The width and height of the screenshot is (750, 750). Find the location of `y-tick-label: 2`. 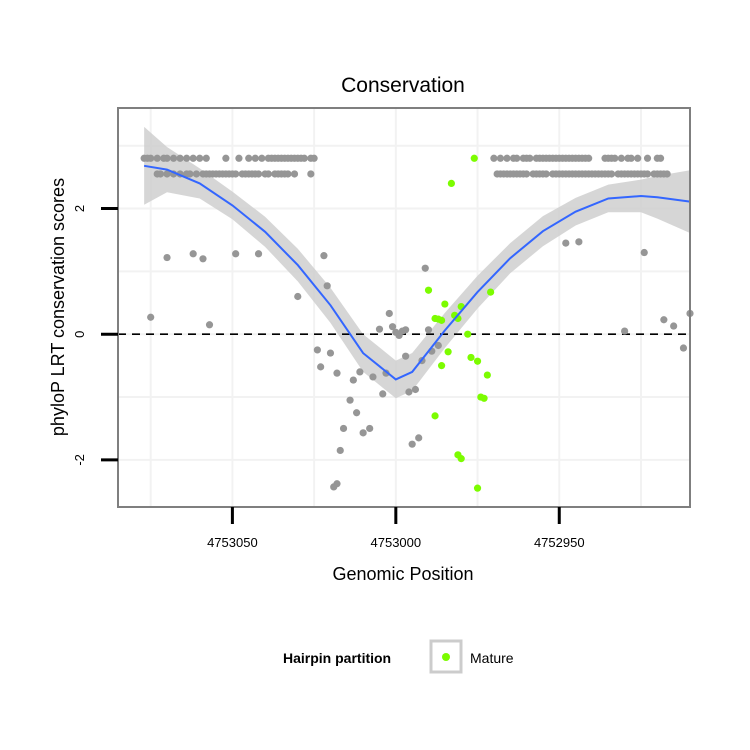

y-tick-label: 2 is located at coordinates (79, 208).